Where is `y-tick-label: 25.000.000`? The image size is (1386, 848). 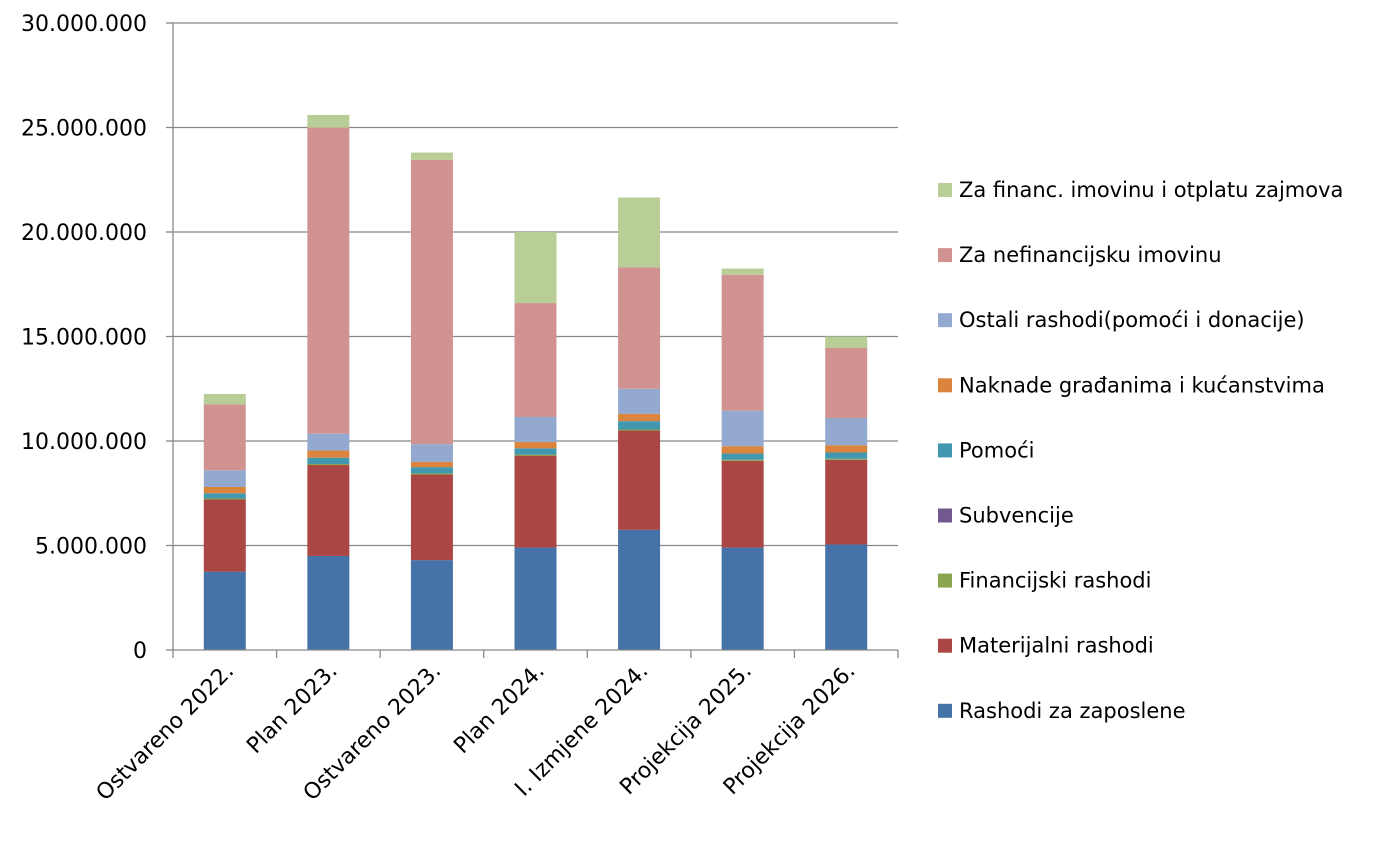
y-tick-label: 25.000.000 is located at coordinates (84, 129).